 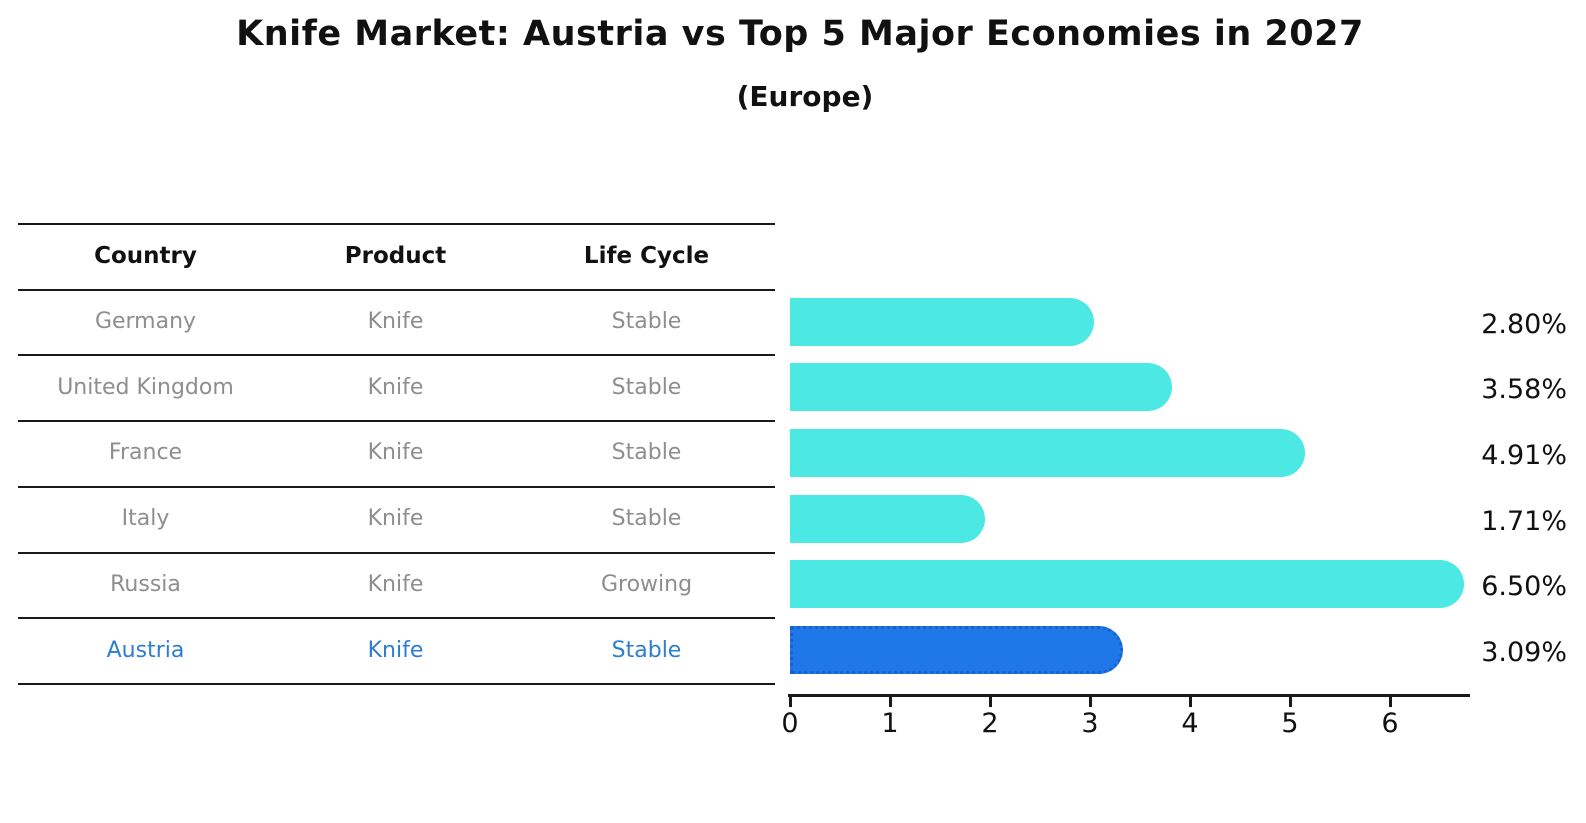 I want to click on x-tick-label: 3, so click(x=1090, y=723).